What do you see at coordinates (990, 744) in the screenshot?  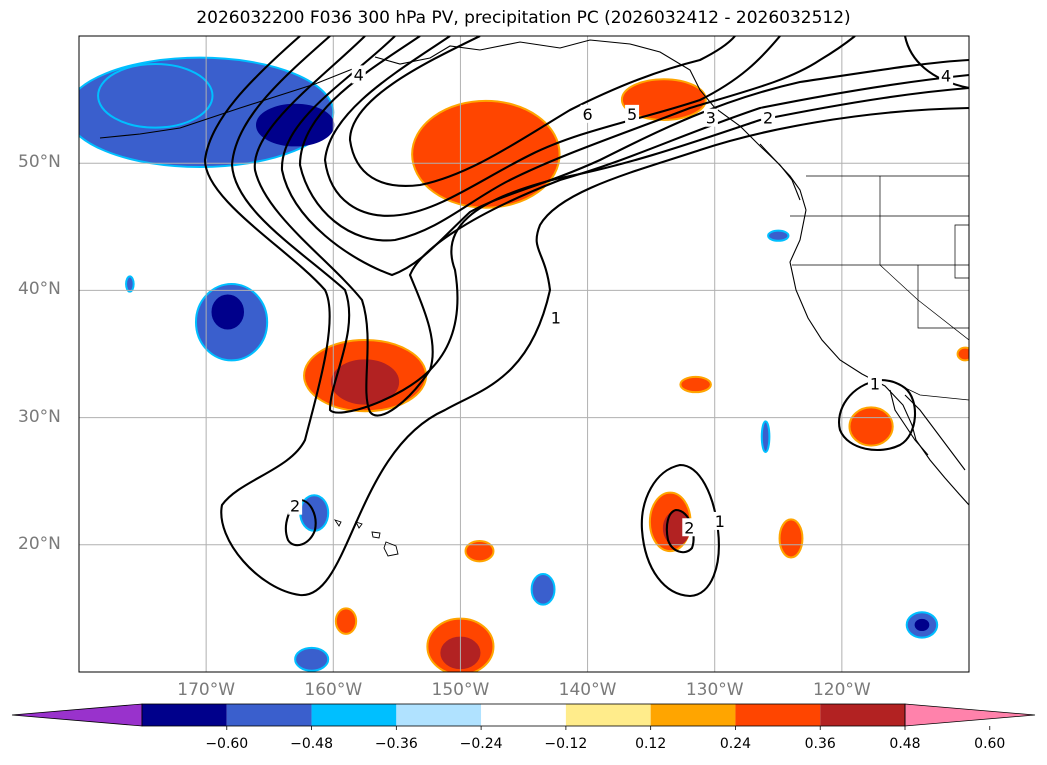 I see `colorbar-tick-label: 0.60` at bounding box center [990, 744].